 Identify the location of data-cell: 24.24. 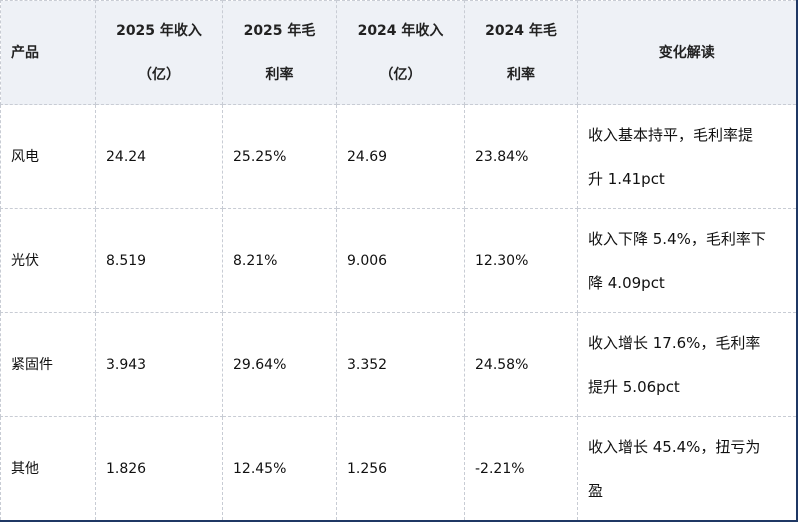
(159, 156).